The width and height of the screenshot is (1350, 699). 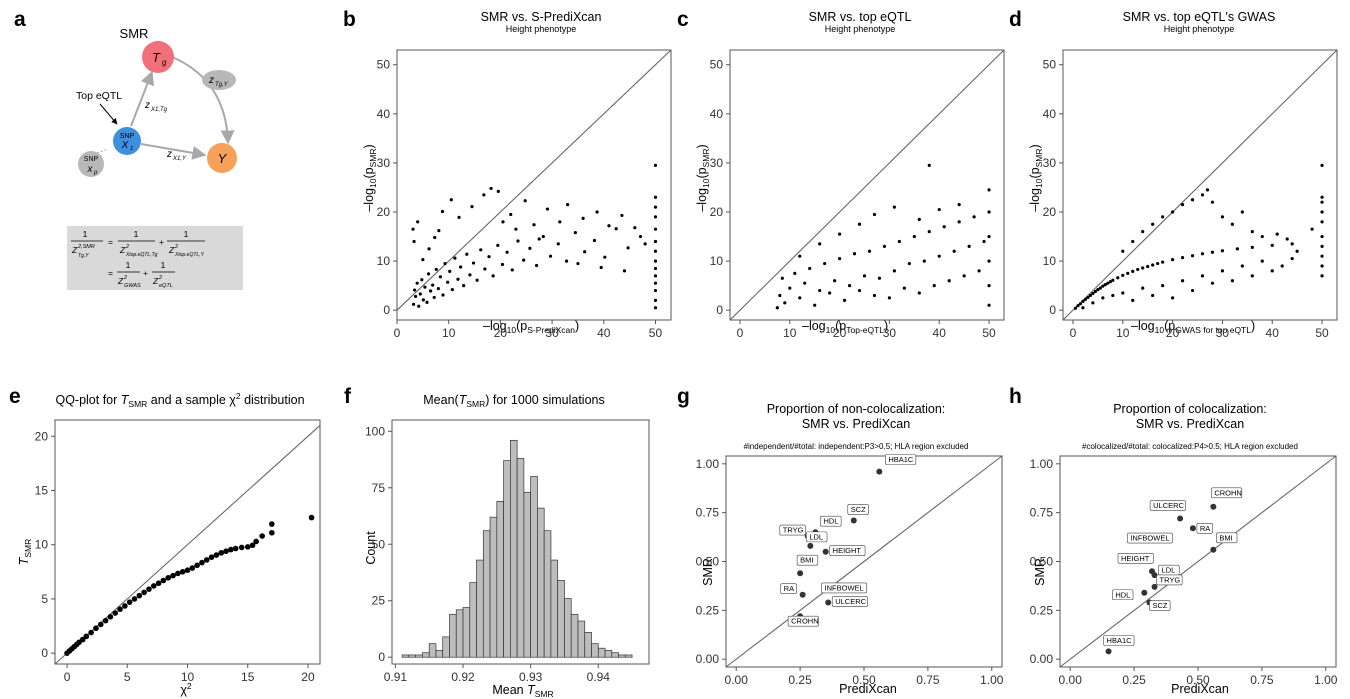 What do you see at coordinates (656, 333) in the screenshot?
I see `chart-b-xtick-label: 50` at bounding box center [656, 333].